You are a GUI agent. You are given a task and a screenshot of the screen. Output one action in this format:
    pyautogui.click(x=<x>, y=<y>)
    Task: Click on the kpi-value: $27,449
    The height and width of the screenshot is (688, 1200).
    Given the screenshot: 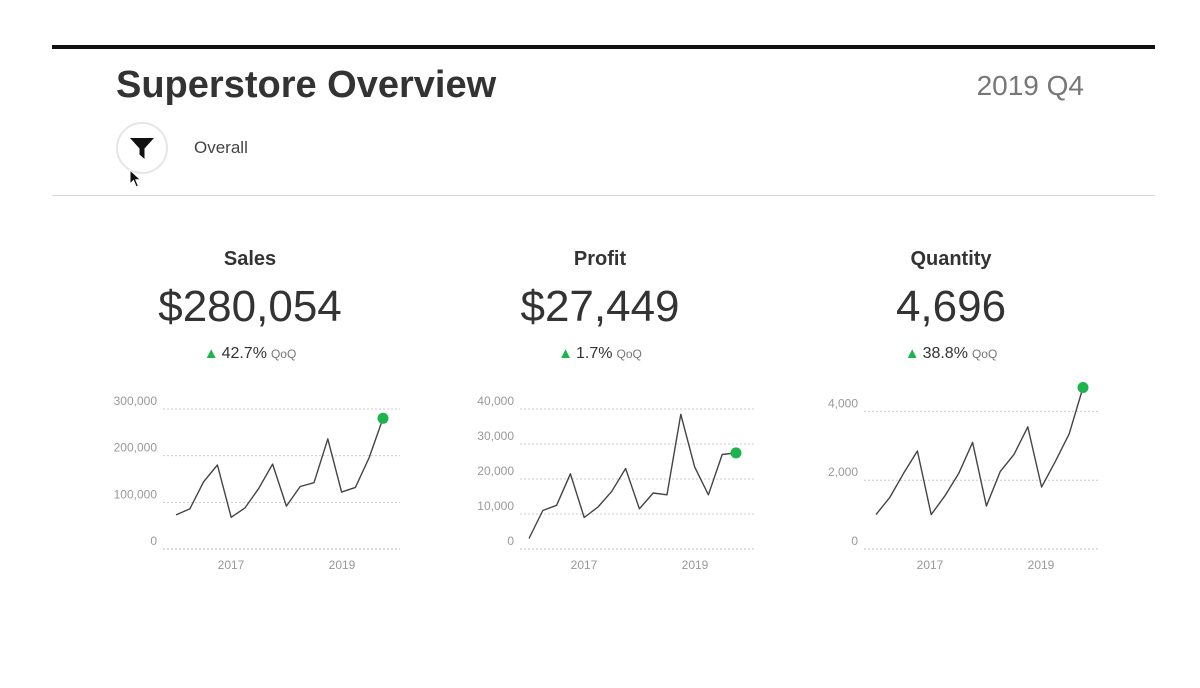 What is the action you would take?
    pyautogui.click(x=600, y=306)
    